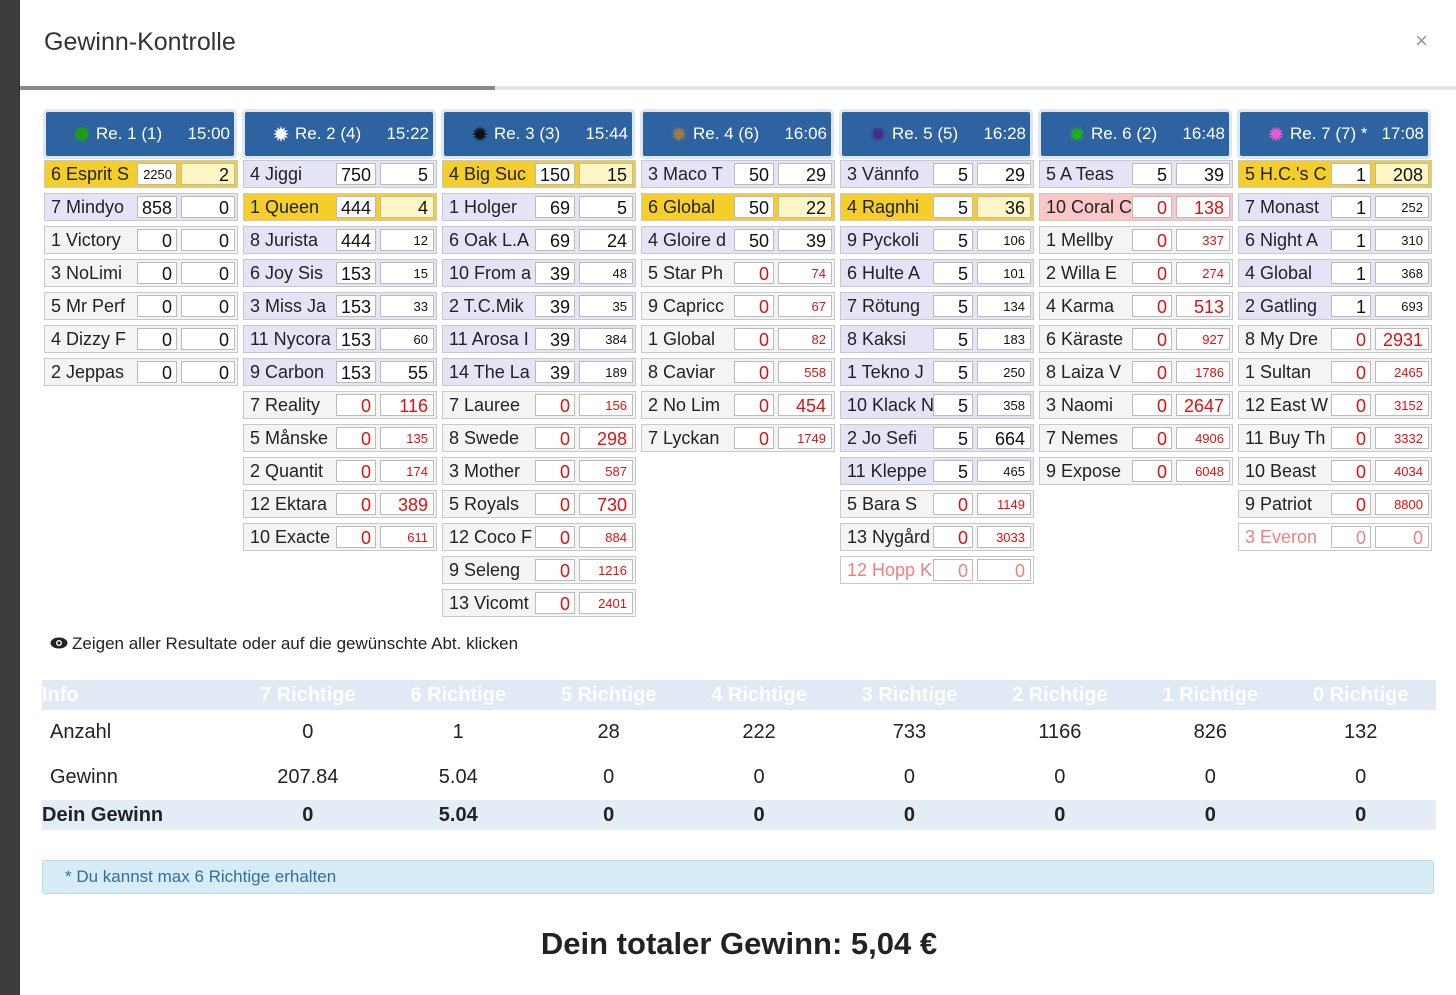 This screenshot has width=1456, height=995. I want to click on horse-row: 7 Rötung 5 134, so click(937, 306).